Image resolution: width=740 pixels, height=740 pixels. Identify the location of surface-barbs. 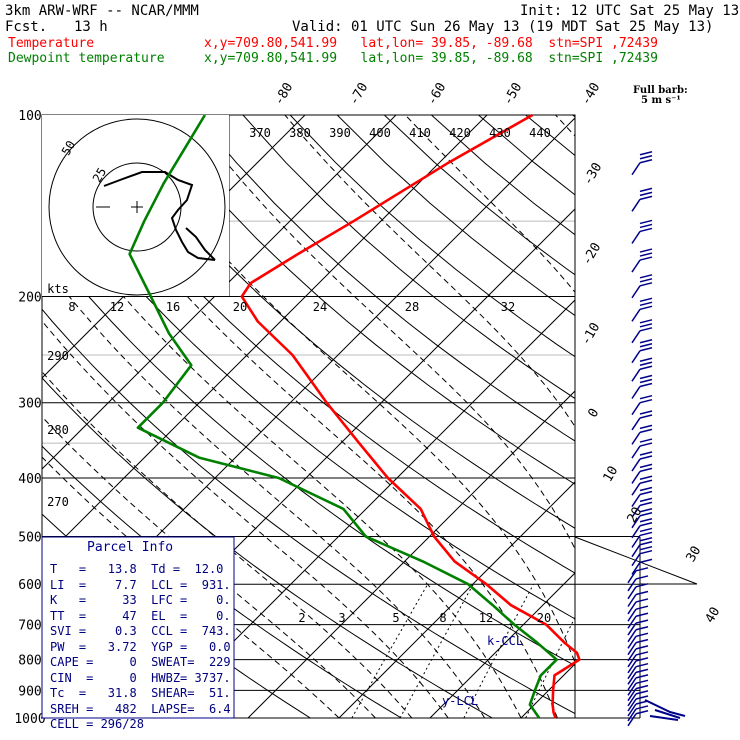
(665, 710).